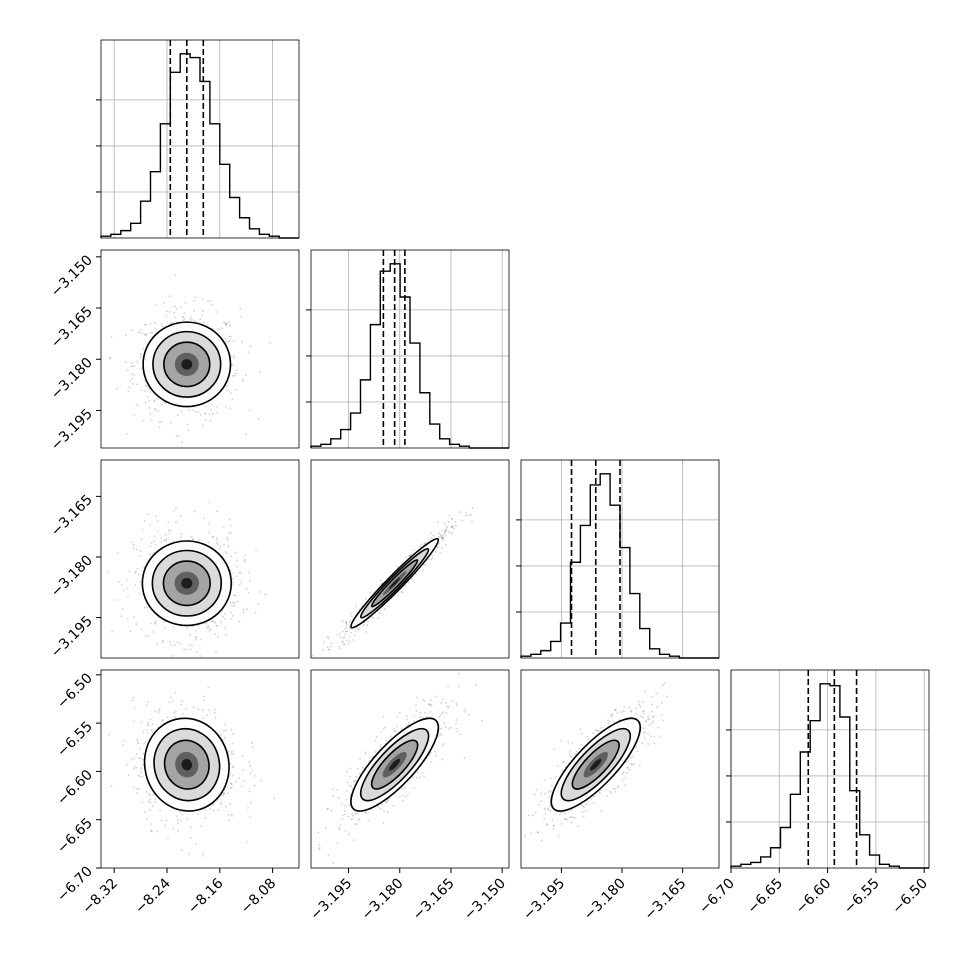 This screenshot has width=970, height=970. I want to click on x-tick-label: −6.65, so click(765, 897).